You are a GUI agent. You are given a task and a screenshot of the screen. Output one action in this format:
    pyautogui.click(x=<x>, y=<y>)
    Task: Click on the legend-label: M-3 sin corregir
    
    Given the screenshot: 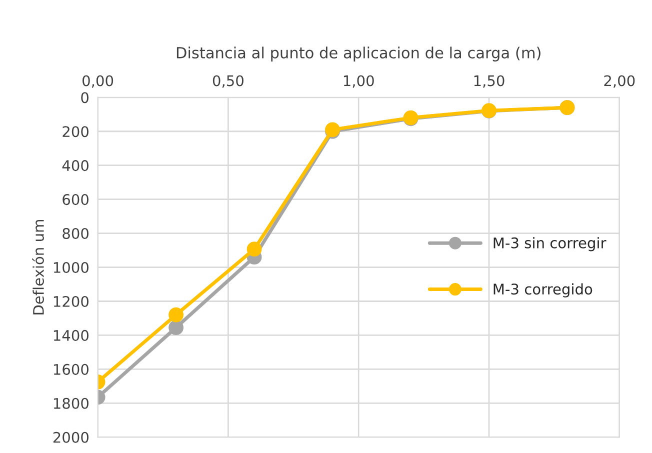 What is the action you would take?
    pyautogui.click(x=550, y=244)
    